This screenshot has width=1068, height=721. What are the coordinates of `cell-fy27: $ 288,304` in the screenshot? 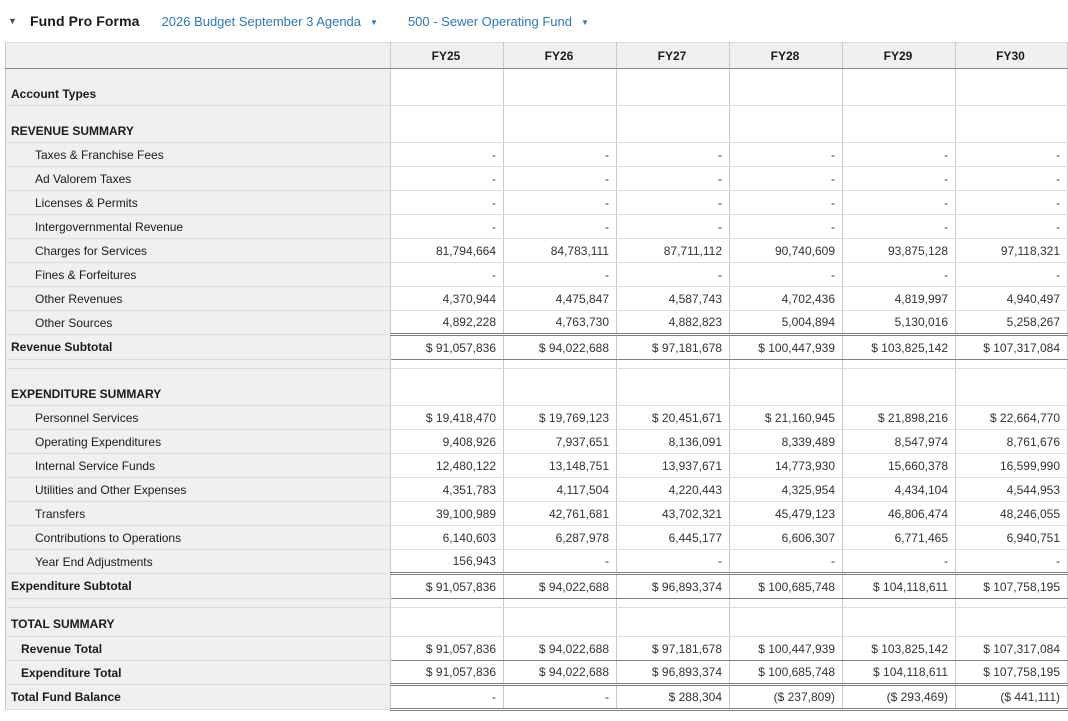 It's located at (673, 697).